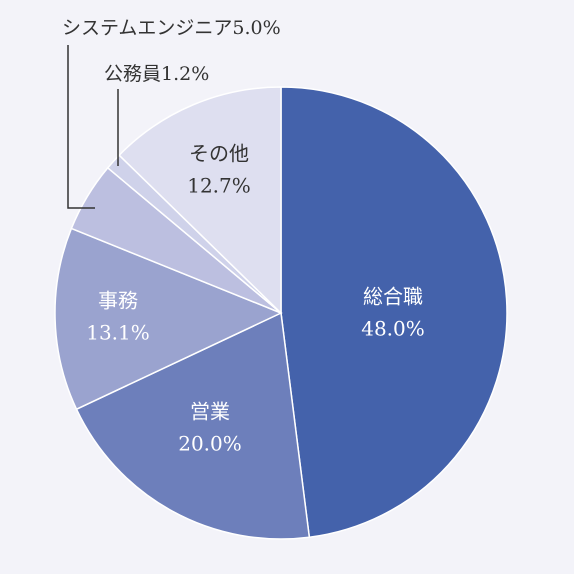  What do you see at coordinates (219, 154) in the screenshot?
I see `slice-category-label: その他` at bounding box center [219, 154].